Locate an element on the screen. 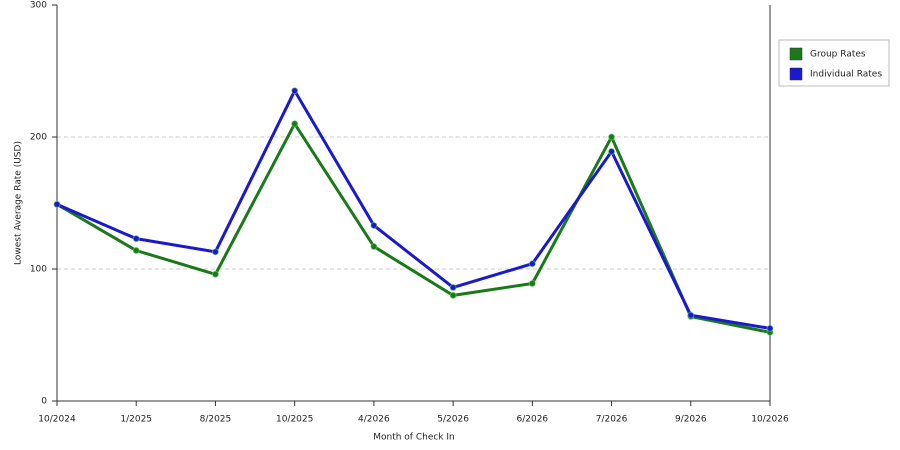 This screenshot has width=900, height=450. x-tick-label: 4/2026 is located at coordinates (374, 420).